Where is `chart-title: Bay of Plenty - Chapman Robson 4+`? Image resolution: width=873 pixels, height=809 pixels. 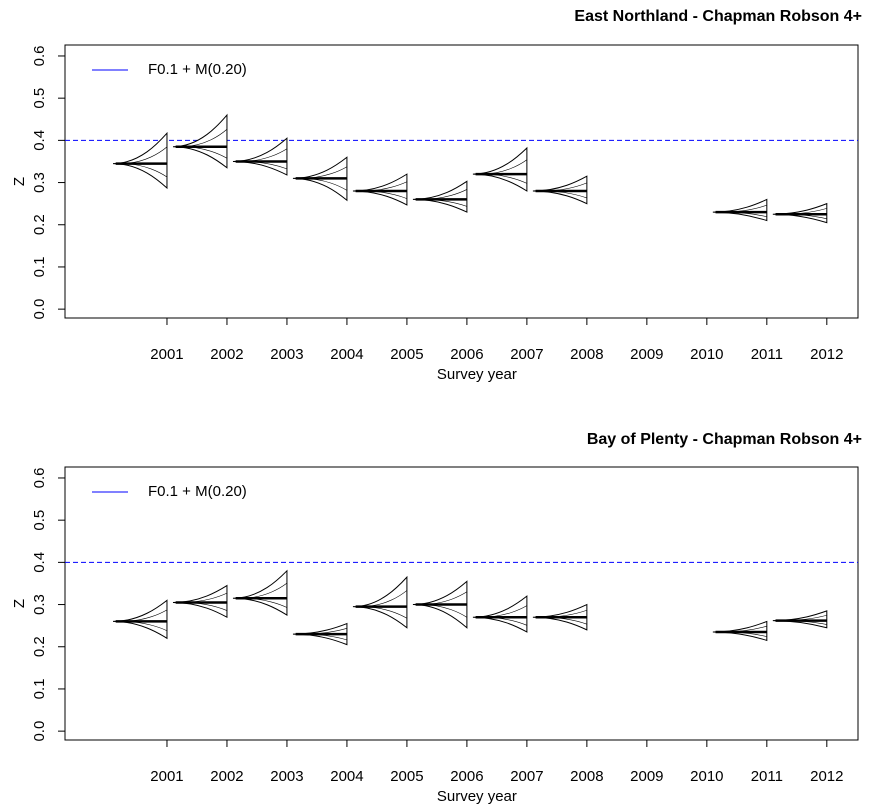 chart-title: Bay of Plenty - Chapman Robson 4+ is located at coordinates (724, 439).